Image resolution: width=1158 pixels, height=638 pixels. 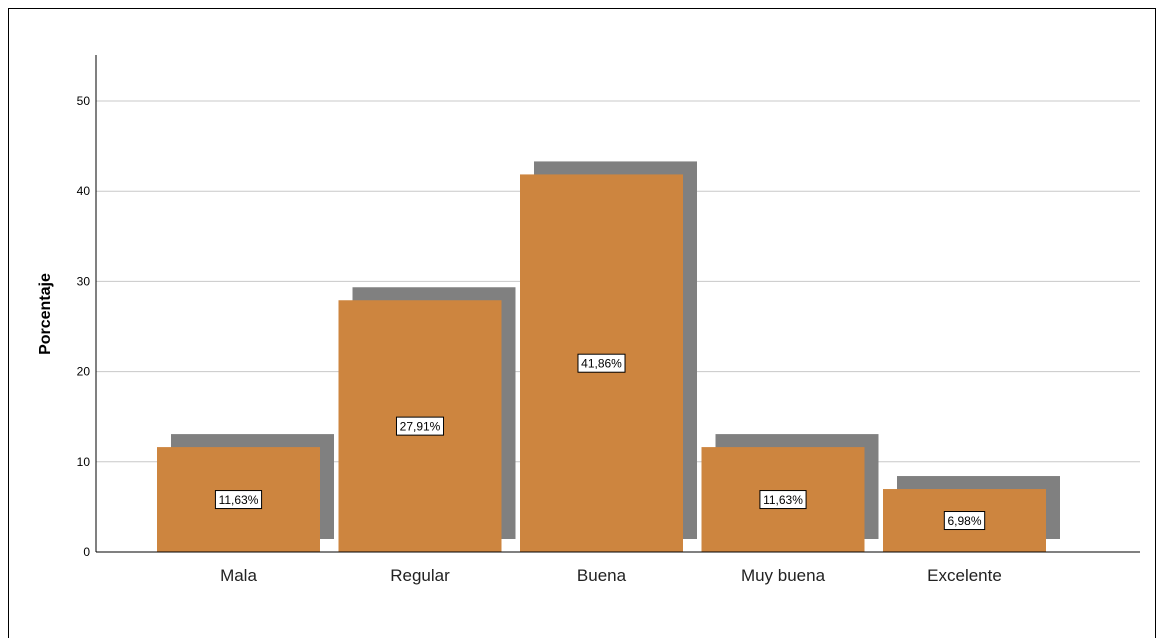 I want to click on x-category-label: Excelente, so click(x=964, y=575).